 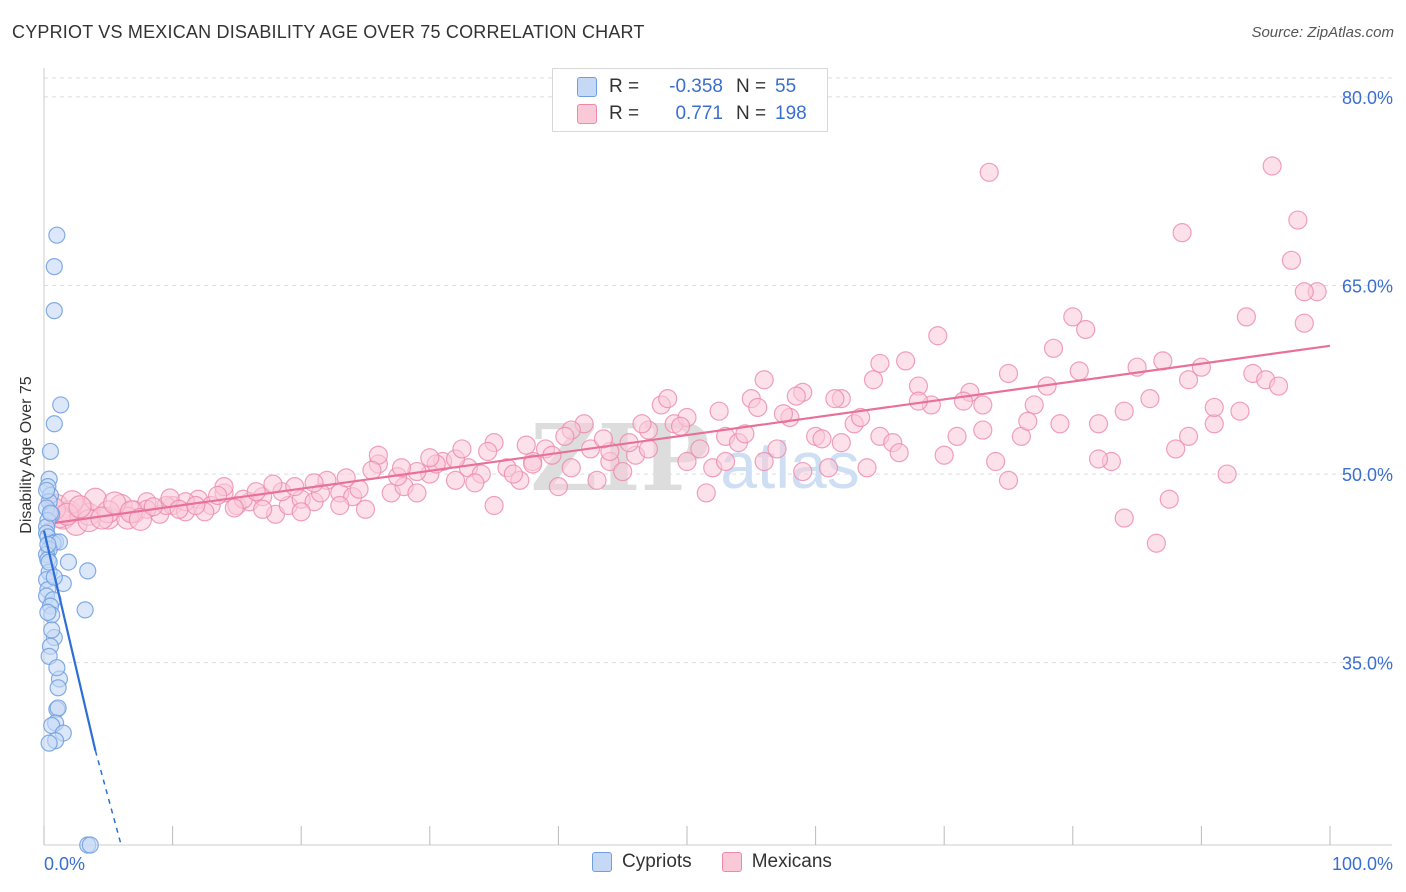 What do you see at coordinates (1322, 32) in the screenshot?
I see `source-credit: Source: ZipAtlas.com` at bounding box center [1322, 32].